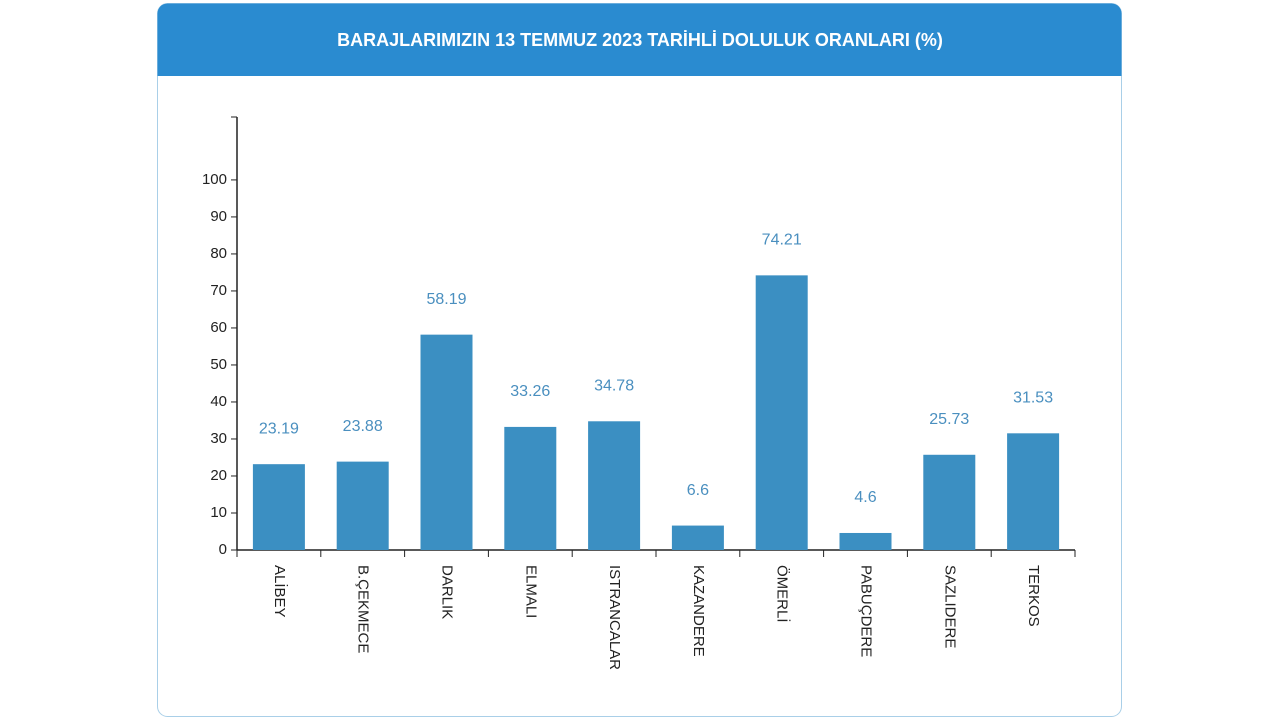 The image size is (1280, 720). I want to click on x-tick-label: PABUÇDERE, so click(866, 611).